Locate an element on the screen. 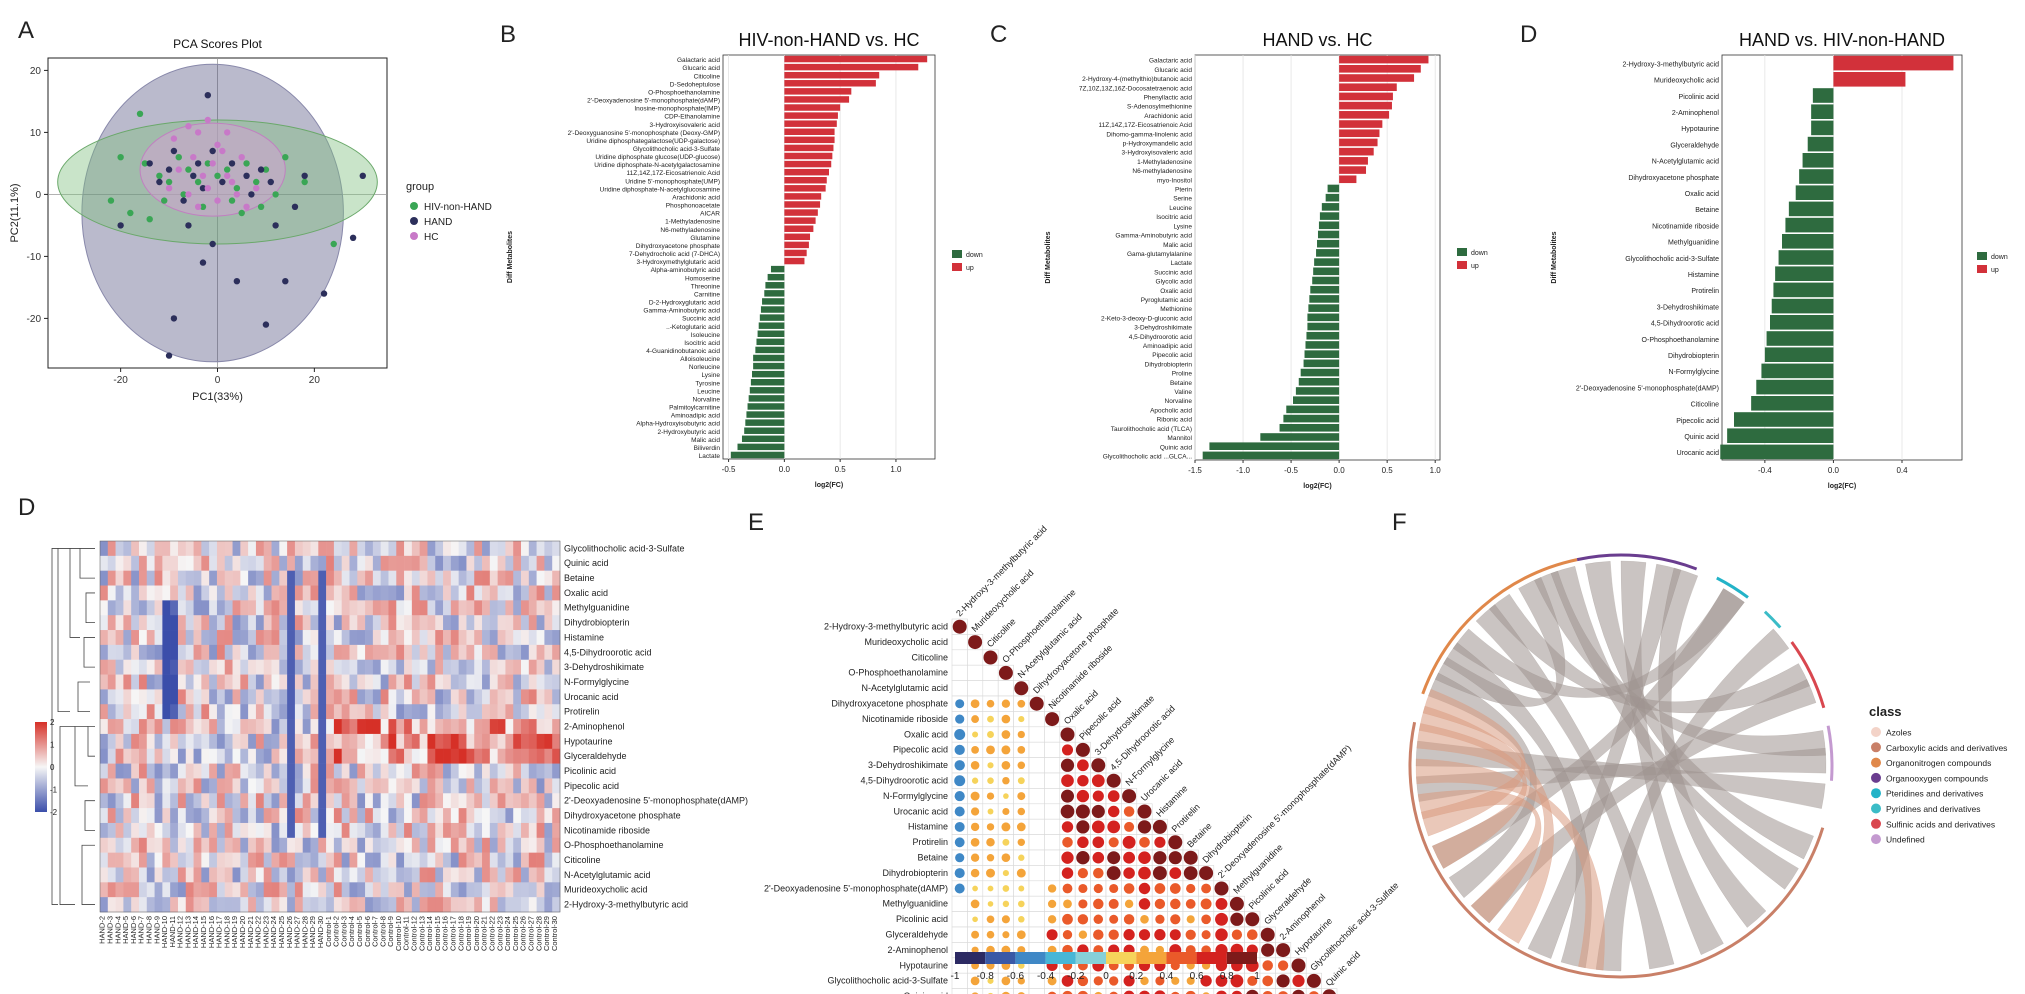  fc_c-category-label-3: 7Z,10Z,13Z,16Z-Docosatetraenoic acid is located at coordinates (1135, 88).